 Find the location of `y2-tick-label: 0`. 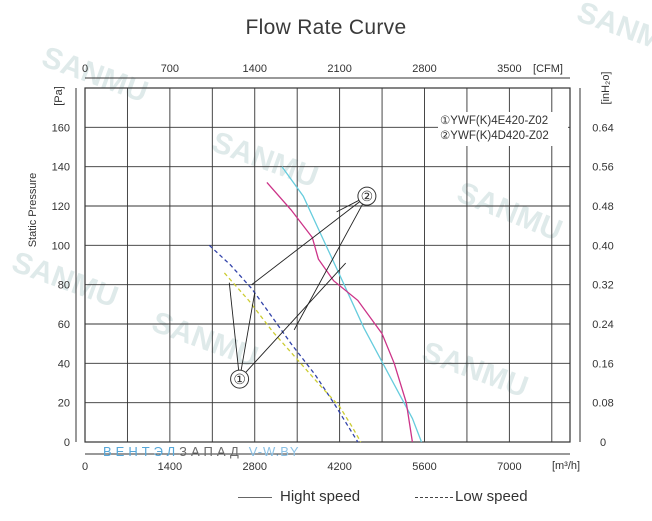

y2-tick-label: 0 is located at coordinates (603, 443).